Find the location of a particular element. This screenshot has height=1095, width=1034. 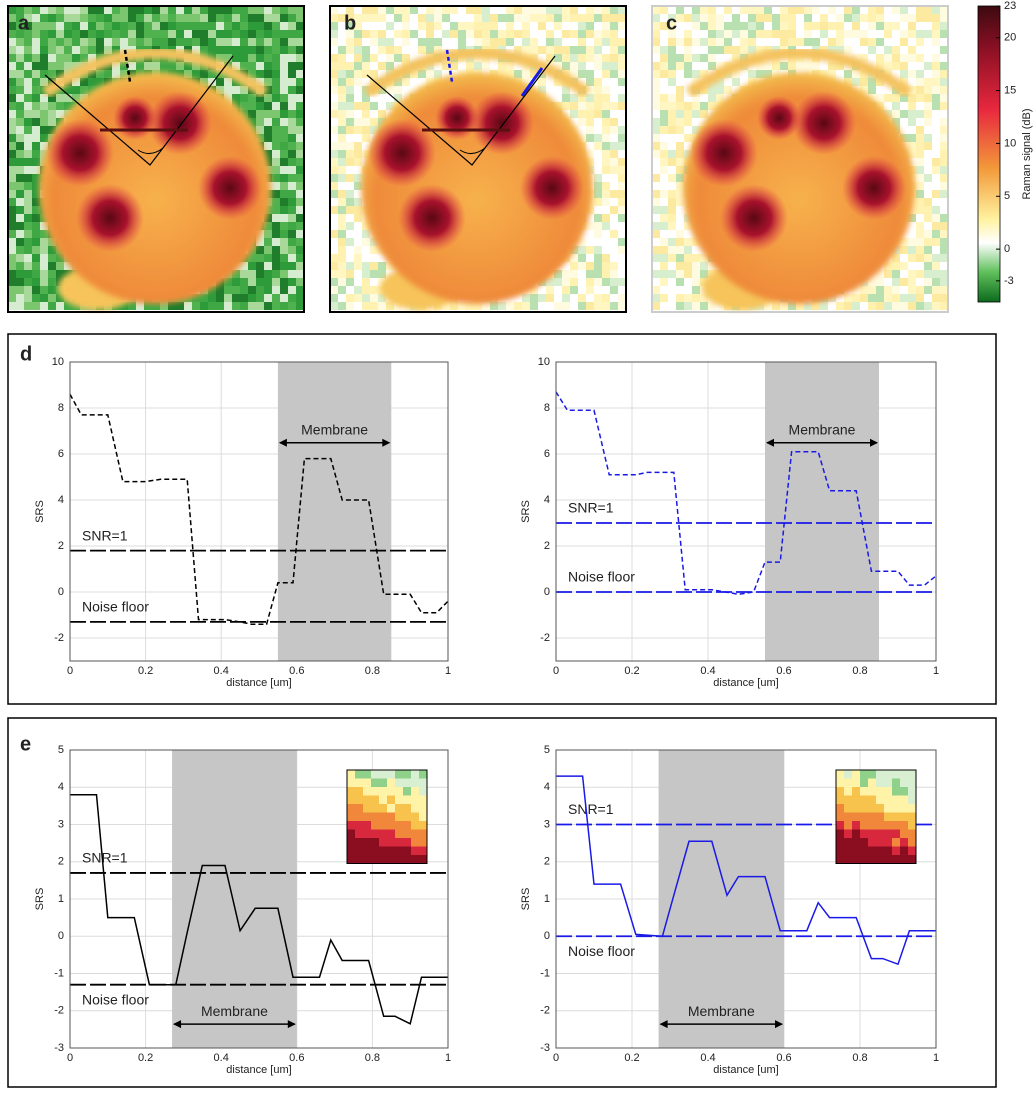

panel-label: b is located at coordinates (350, 23).